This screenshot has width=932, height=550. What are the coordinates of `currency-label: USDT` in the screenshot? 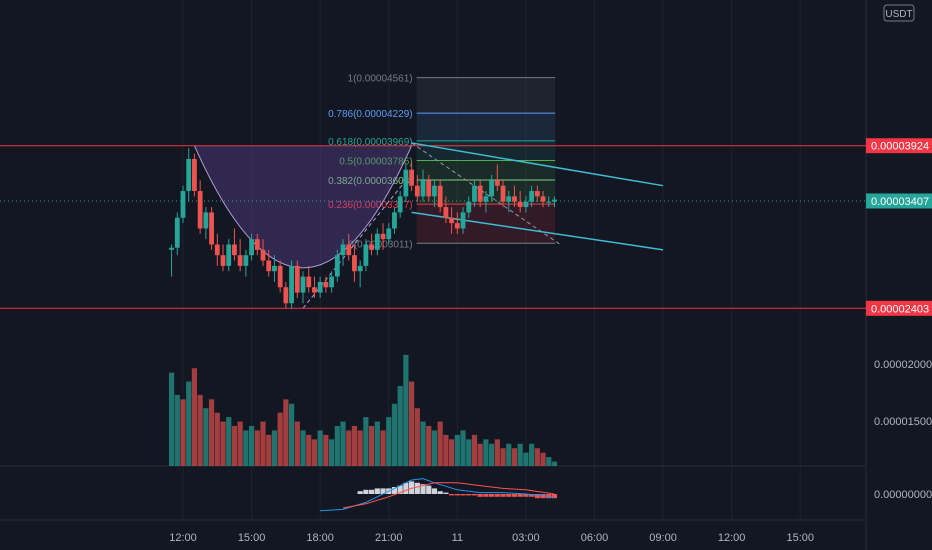 It's located at (898, 14).